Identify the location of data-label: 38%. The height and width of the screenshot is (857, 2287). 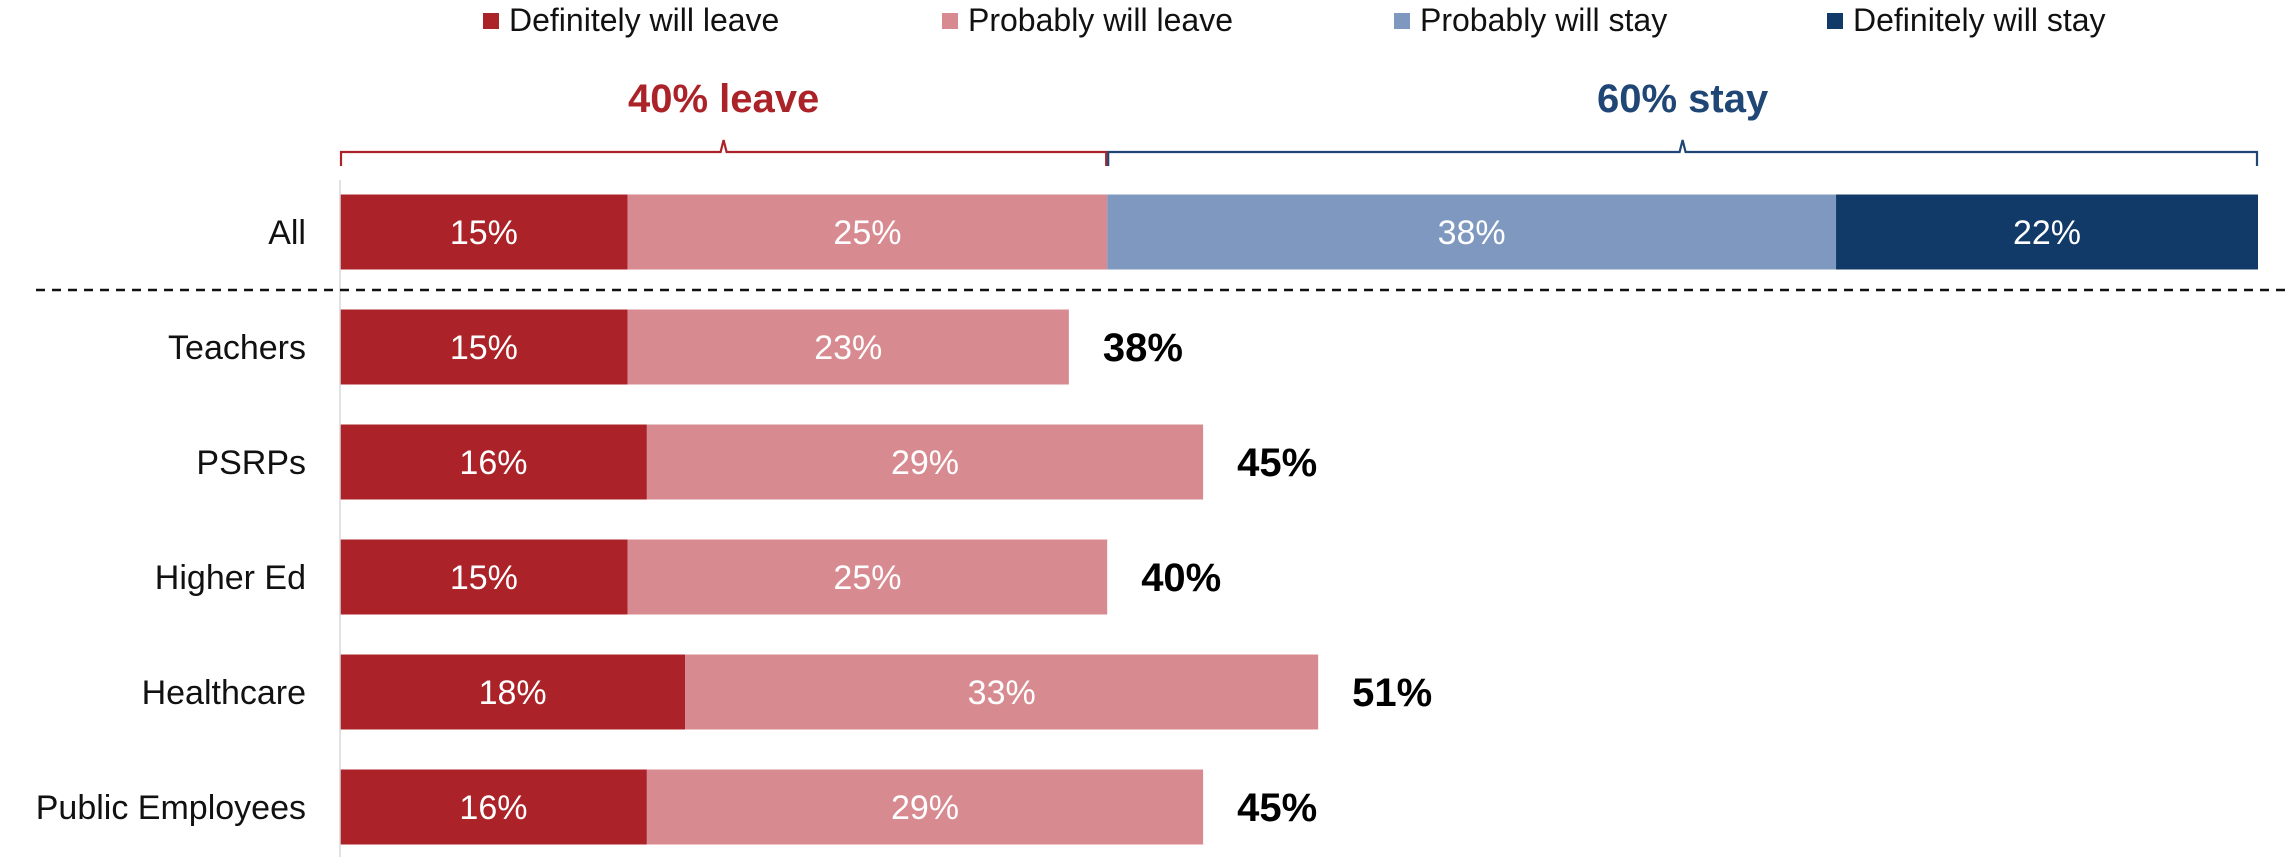
(1472, 233).